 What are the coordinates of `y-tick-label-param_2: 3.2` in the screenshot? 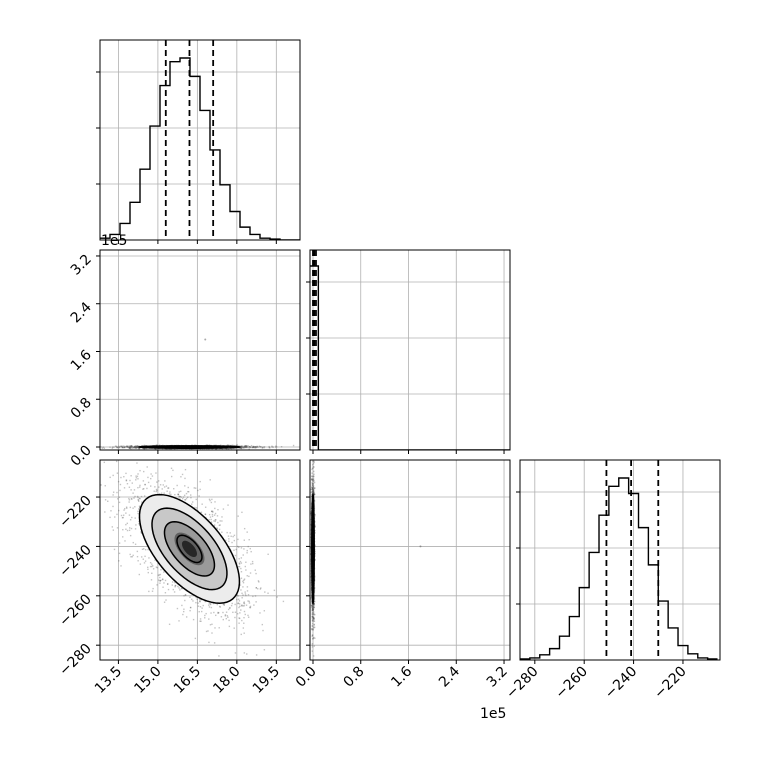 It's located at (81, 264).